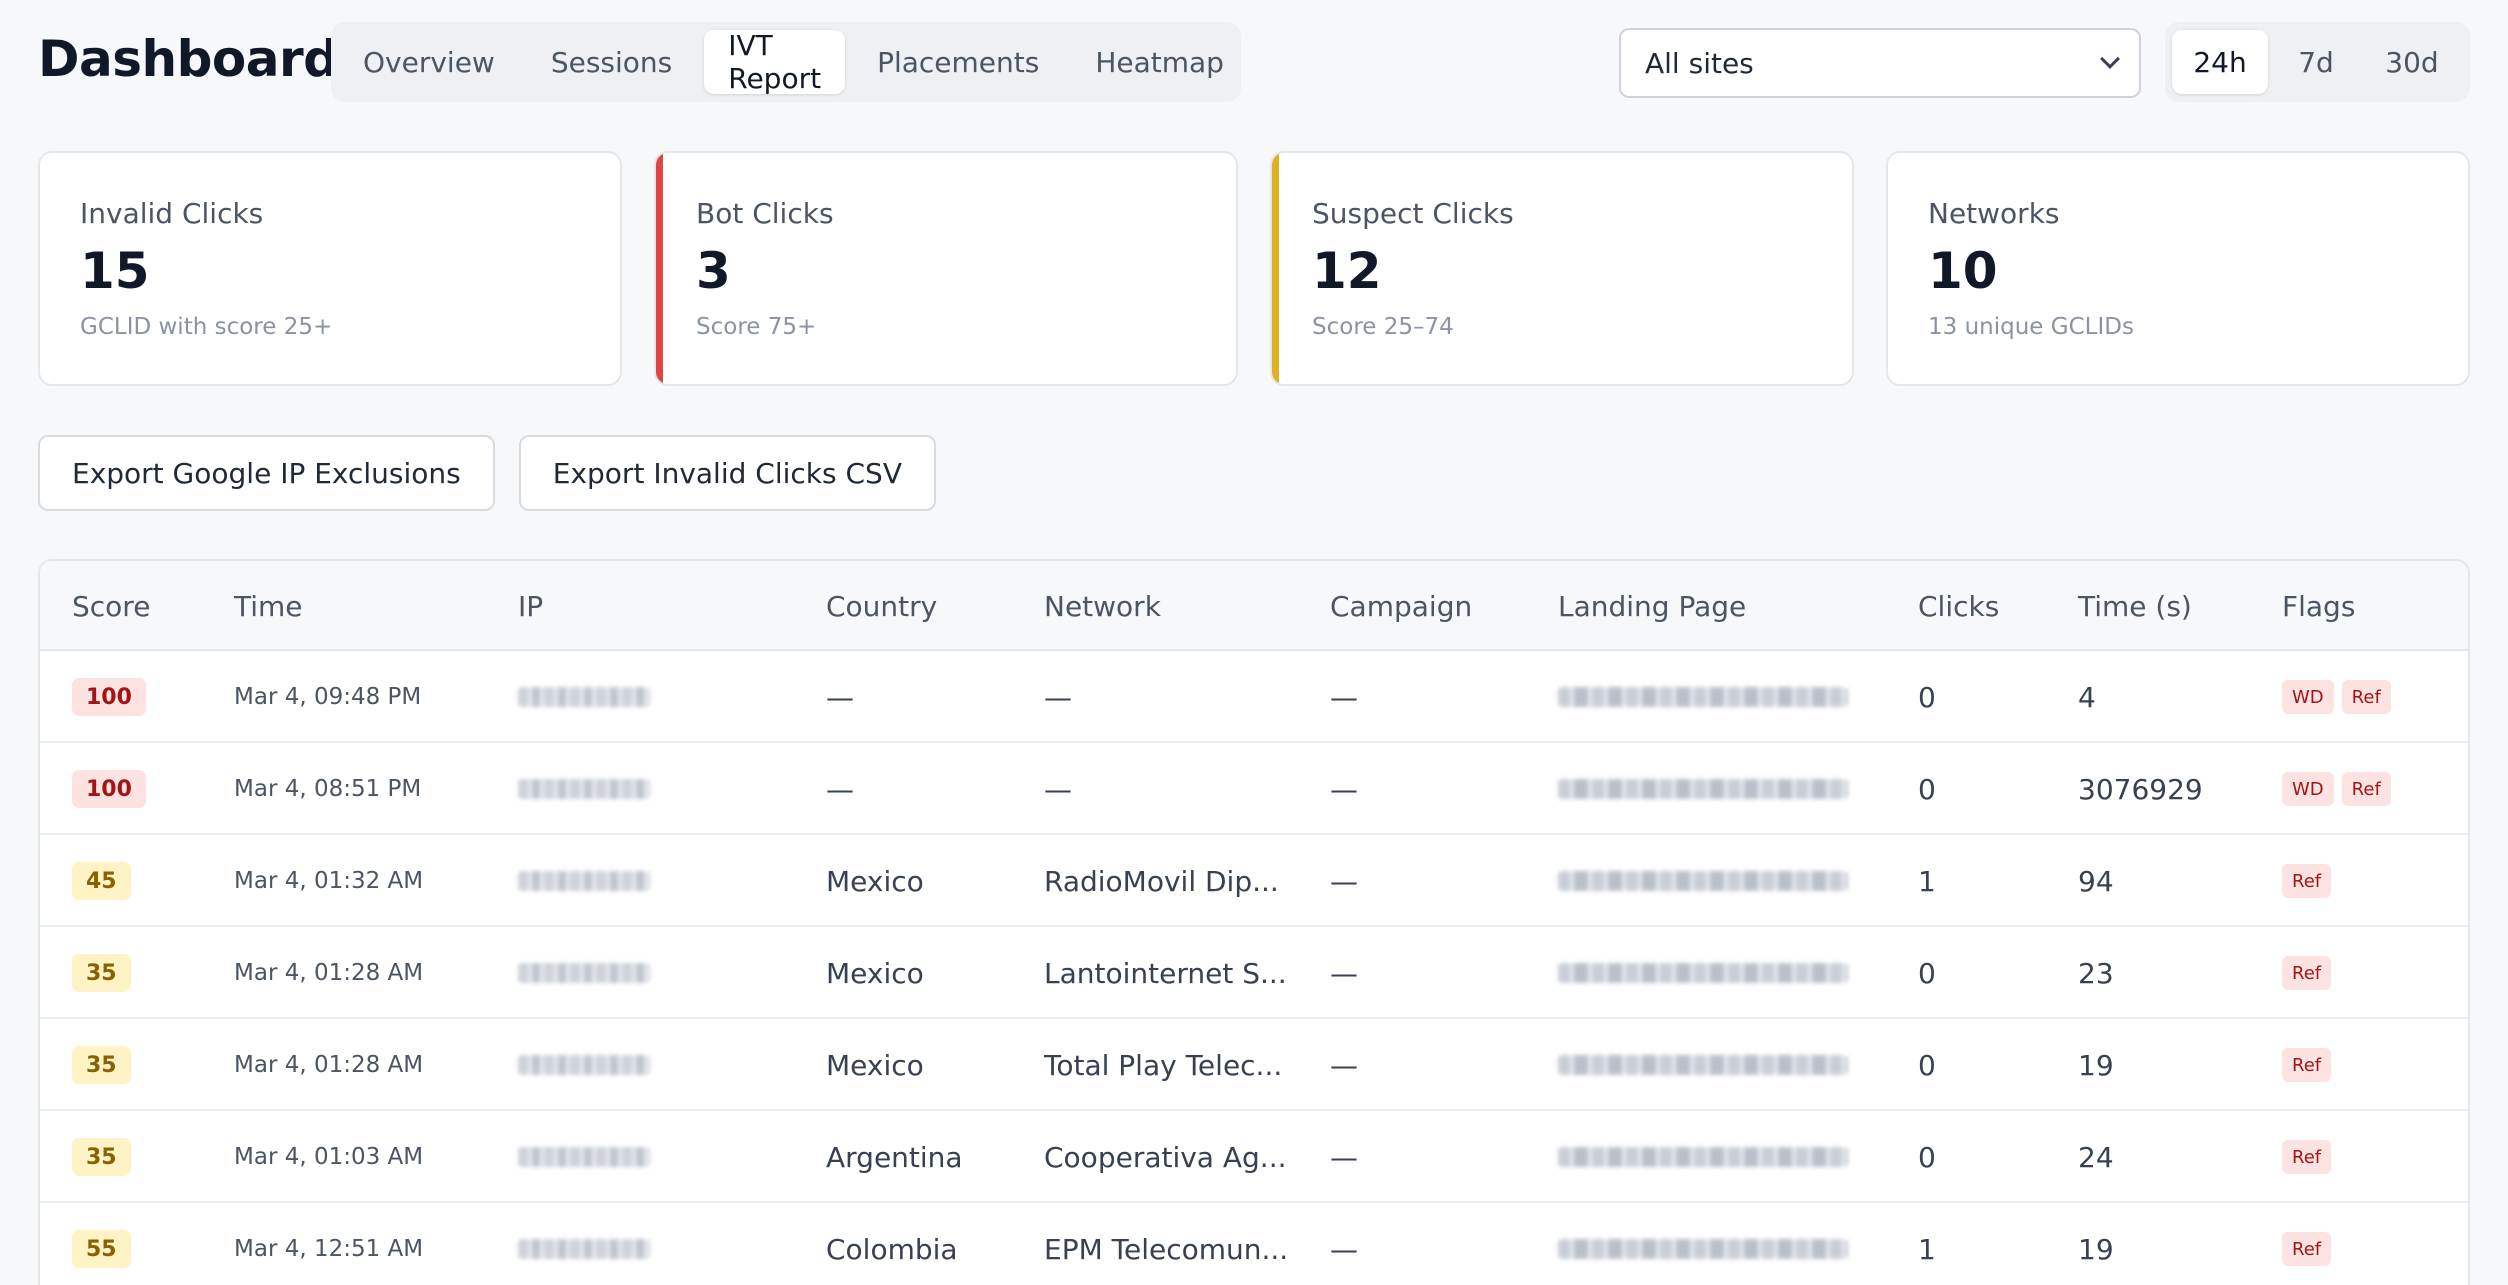 The width and height of the screenshot is (2508, 1285). What do you see at coordinates (1401, 606) in the screenshot?
I see `col-campaign-header: Campaign` at bounding box center [1401, 606].